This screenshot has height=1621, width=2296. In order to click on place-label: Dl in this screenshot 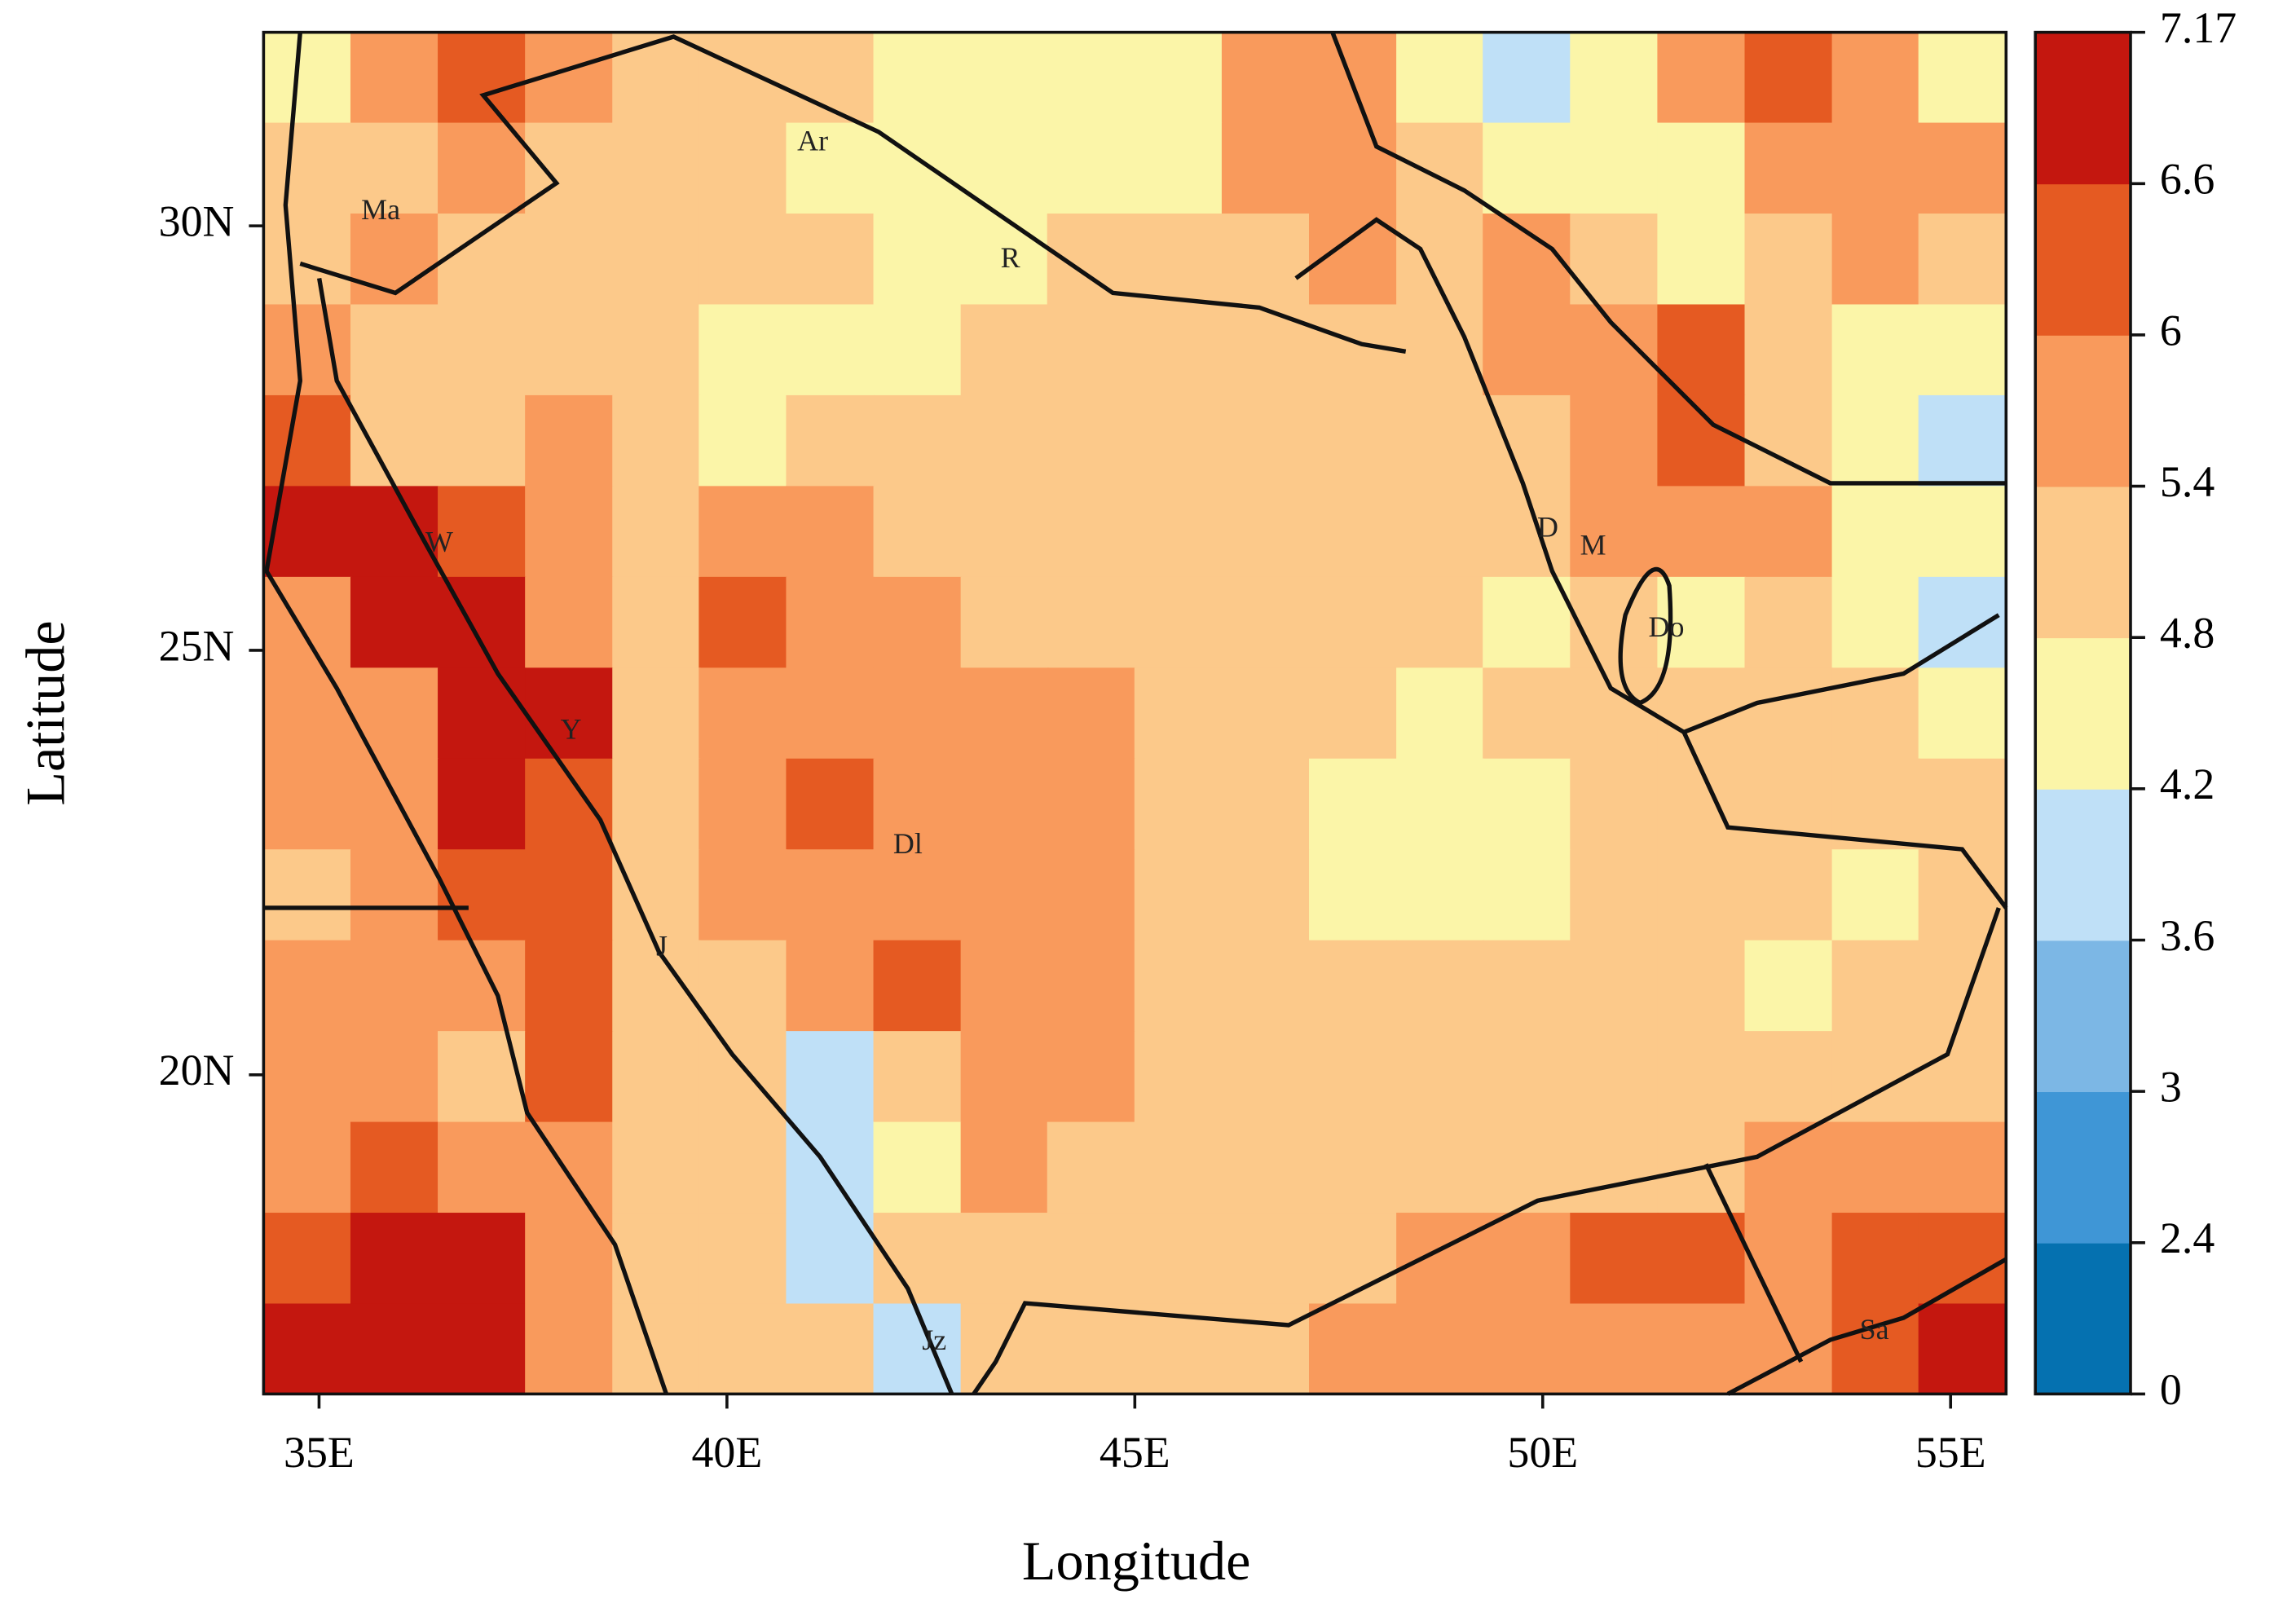, I will do `click(908, 843)`.